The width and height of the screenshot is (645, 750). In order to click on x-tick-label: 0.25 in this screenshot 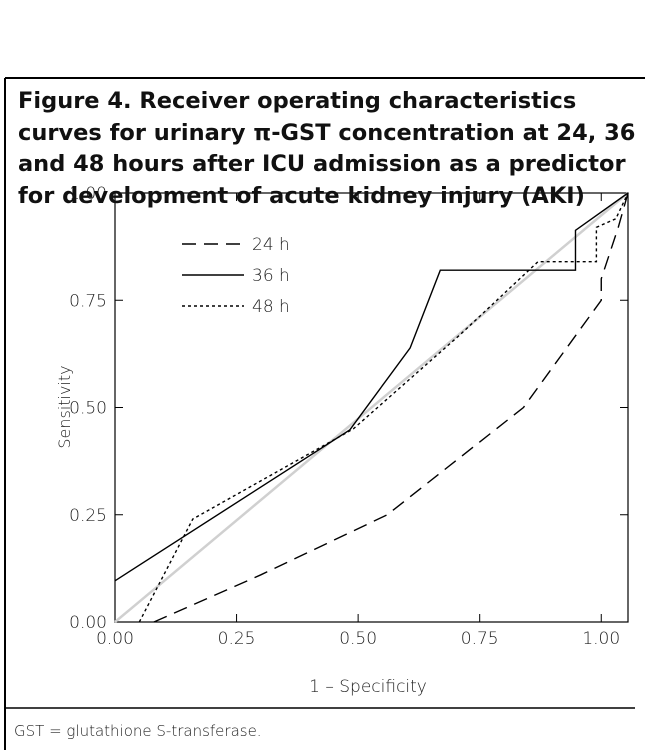, I will do `click(237, 639)`.